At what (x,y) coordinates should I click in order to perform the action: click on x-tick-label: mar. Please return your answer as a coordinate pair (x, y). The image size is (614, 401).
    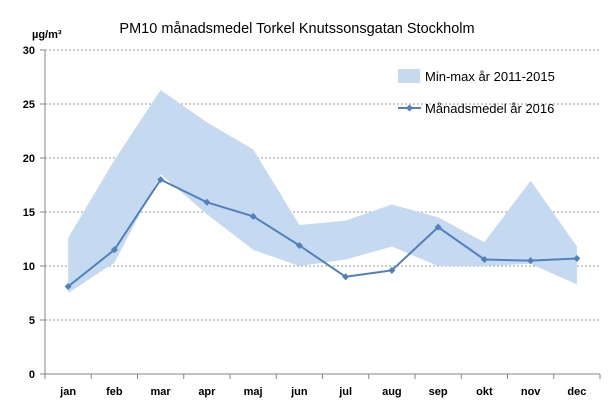
    Looking at the image, I should click on (161, 392).